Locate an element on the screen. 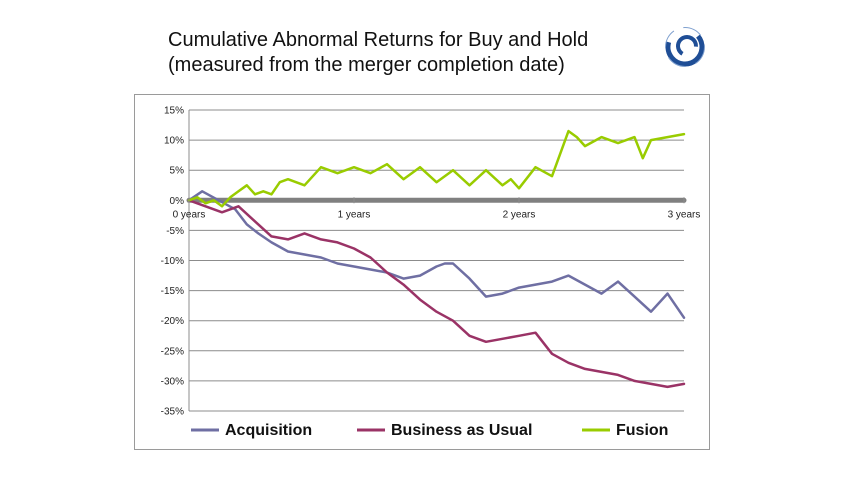  y-tick-label: -20% is located at coordinates (172, 321).